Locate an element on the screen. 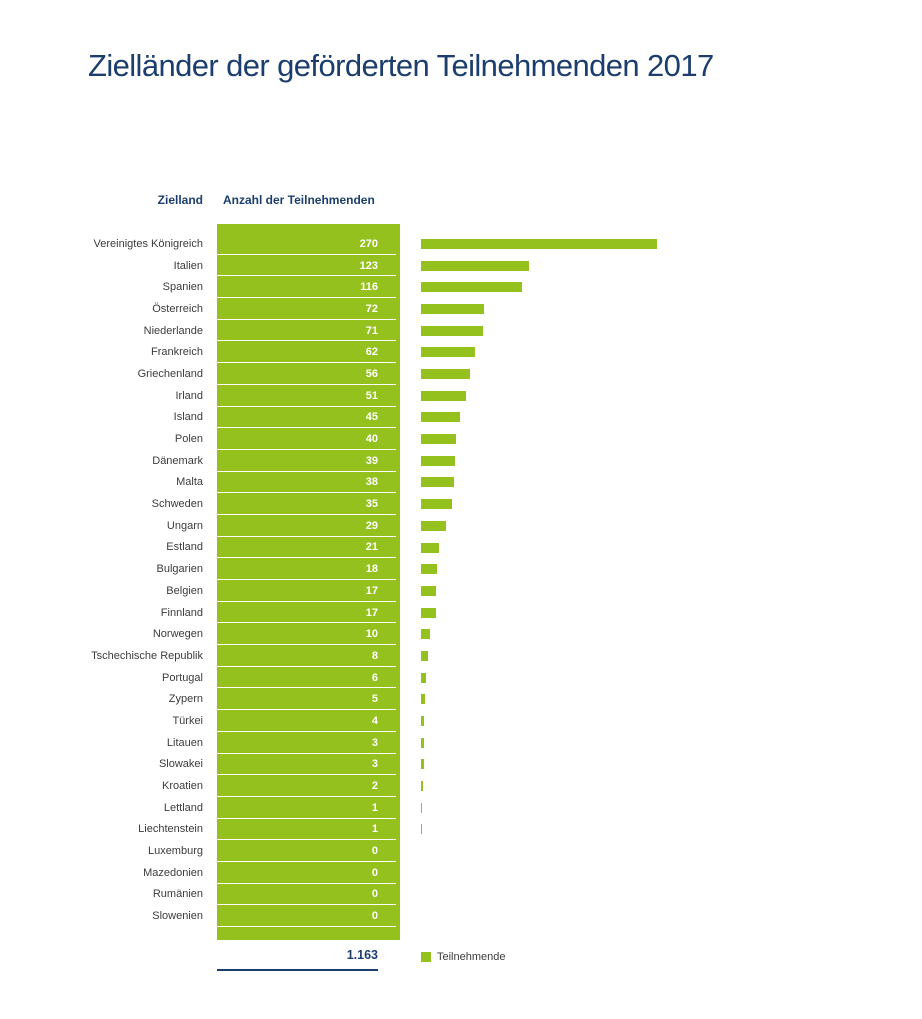 The width and height of the screenshot is (922, 1019). column-header-anzahl: Anzahl der Teilnehmenden is located at coordinates (299, 200).